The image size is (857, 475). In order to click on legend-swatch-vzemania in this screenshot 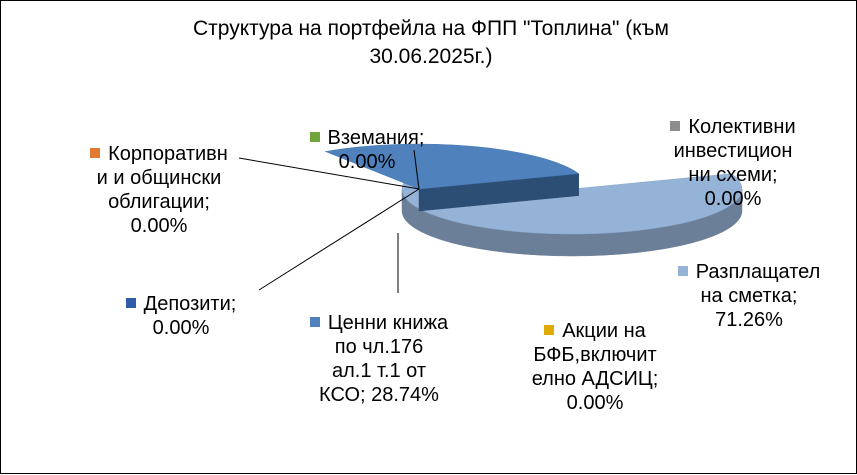, I will do `click(314, 137)`.